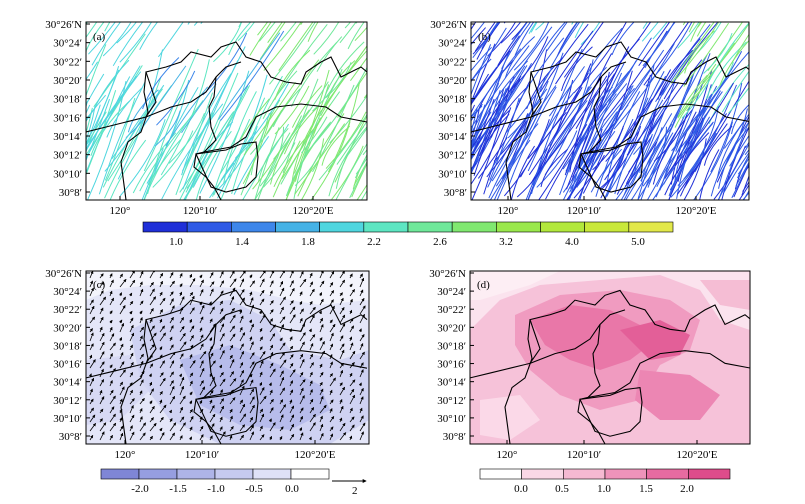  I want to click on panel-c-frame, so click(227, 357).